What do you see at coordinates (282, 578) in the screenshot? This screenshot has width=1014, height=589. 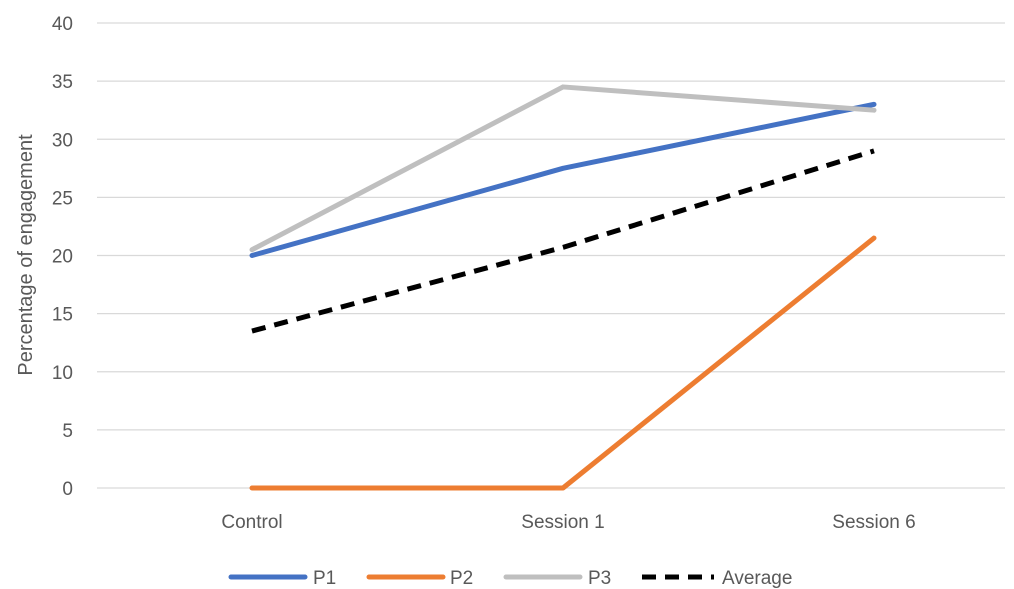 I see `legend-item-p1: P1` at bounding box center [282, 578].